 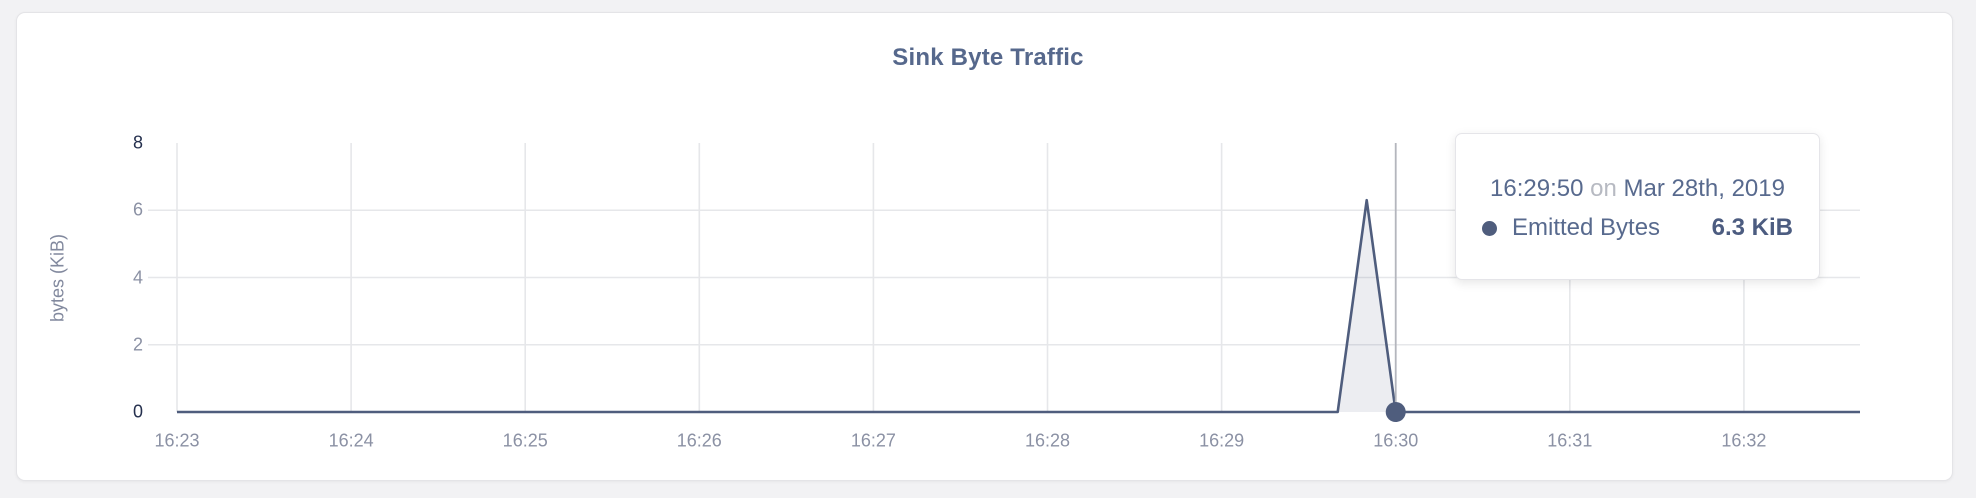 What do you see at coordinates (137, 142) in the screenshot?
I see `y-axis-tick-label: 8` at bounding box center [137, 142].